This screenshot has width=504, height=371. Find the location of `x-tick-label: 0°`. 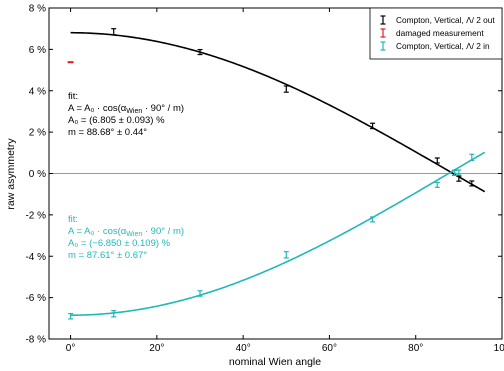

x-tick-label: 0° is located at coordinates (71, 348).